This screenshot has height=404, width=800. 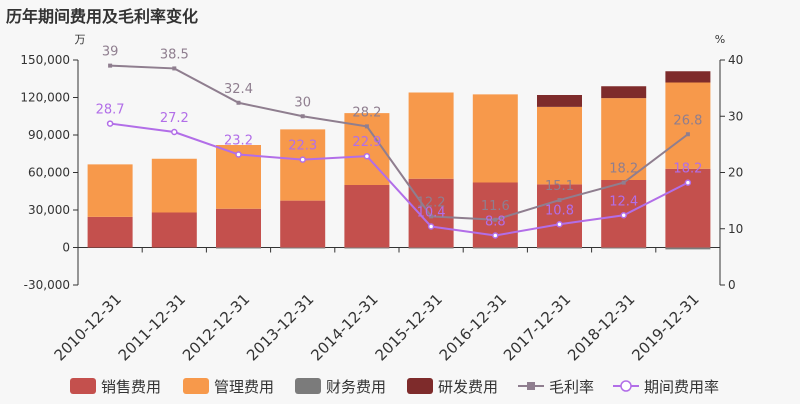 I want to click on right-axis-tick-label: 30, so click(x=735, y=116).